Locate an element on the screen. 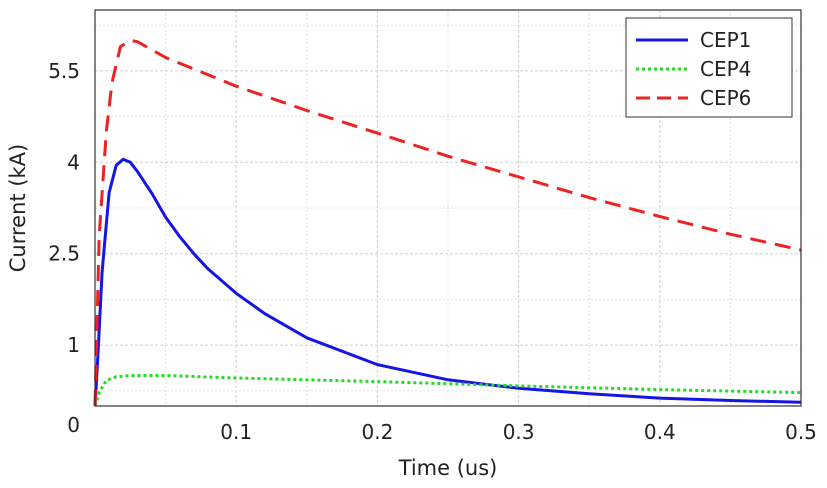 This screenshot has width=827, height=488. legend: CEP1 CEP4 CEP6 is located at coordinates (709, 67).